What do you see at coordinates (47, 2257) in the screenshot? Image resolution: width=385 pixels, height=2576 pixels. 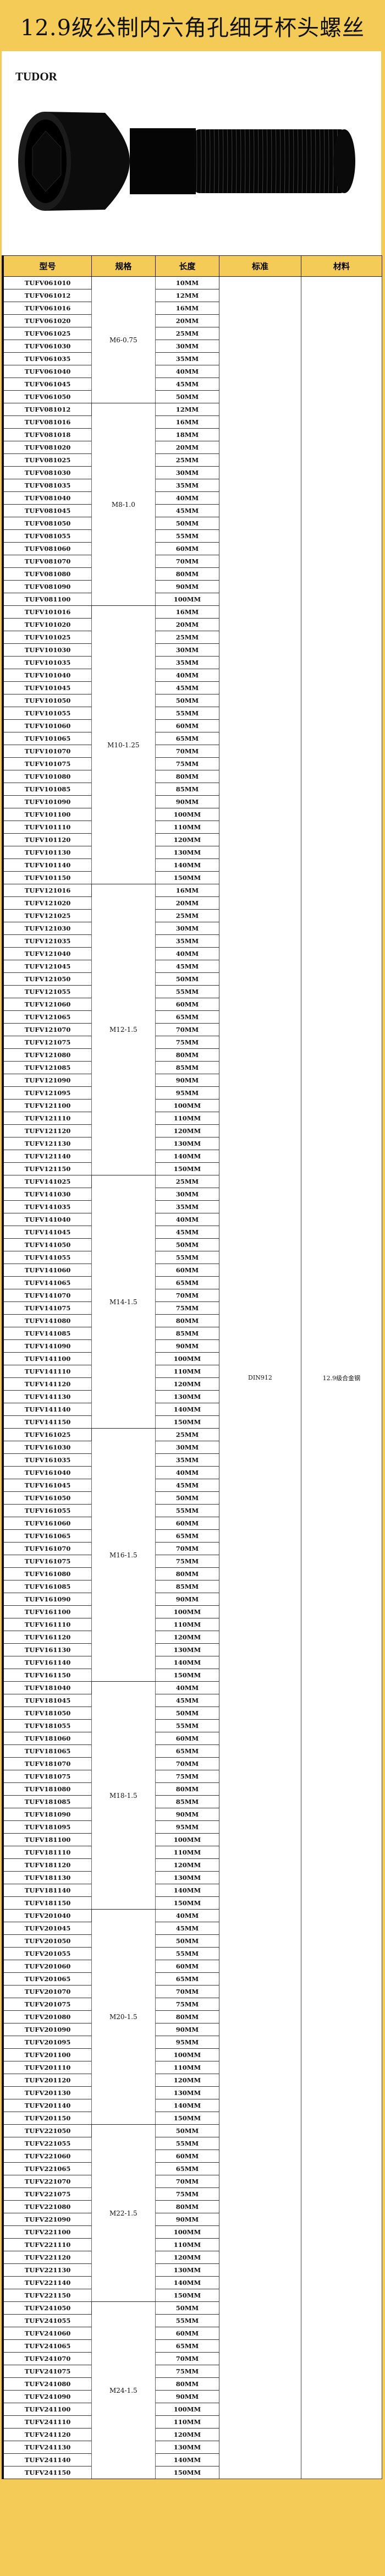 I see `model-cell: TUFV221120` at bounding box center [47, 2257].